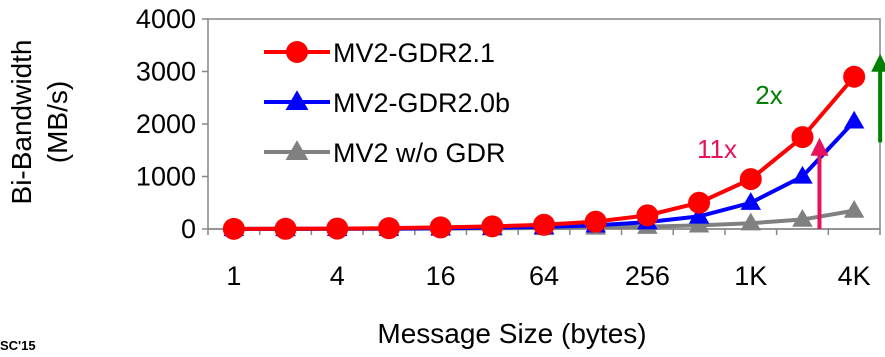 Image resolution: width=885 pixels, height=357 pixels. Describe the element at coordinates (441, 276) in the screenshot. I see `x-tick-label: 16` at that location.